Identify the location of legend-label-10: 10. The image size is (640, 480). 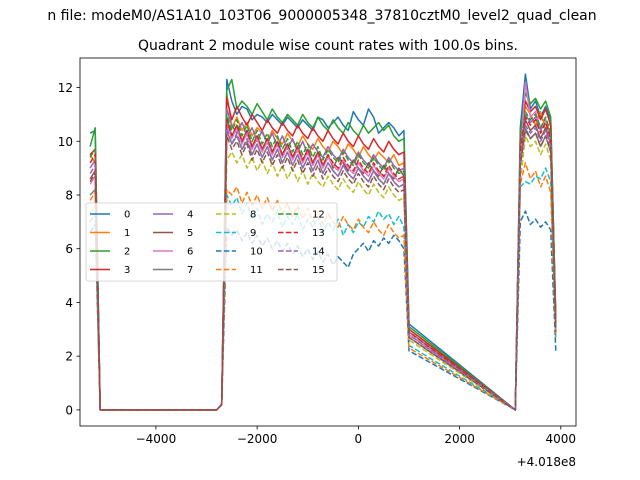
(256, 252).